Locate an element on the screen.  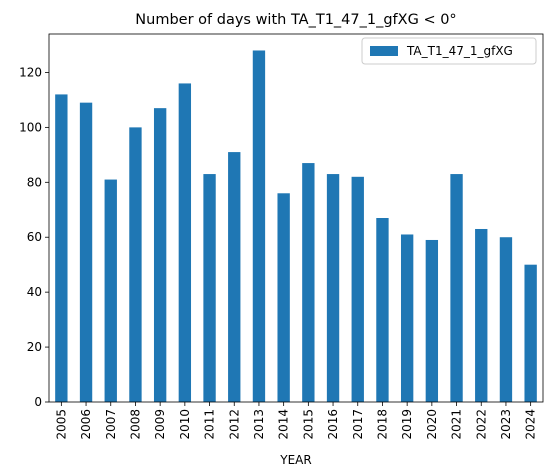
bar-2011 is located at coordinates (209, 288).